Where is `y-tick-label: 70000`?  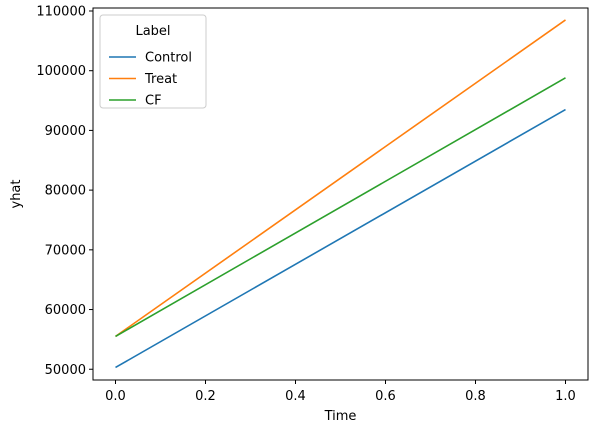
y-tick-label: 70000 is located at coordinates (65, 250).